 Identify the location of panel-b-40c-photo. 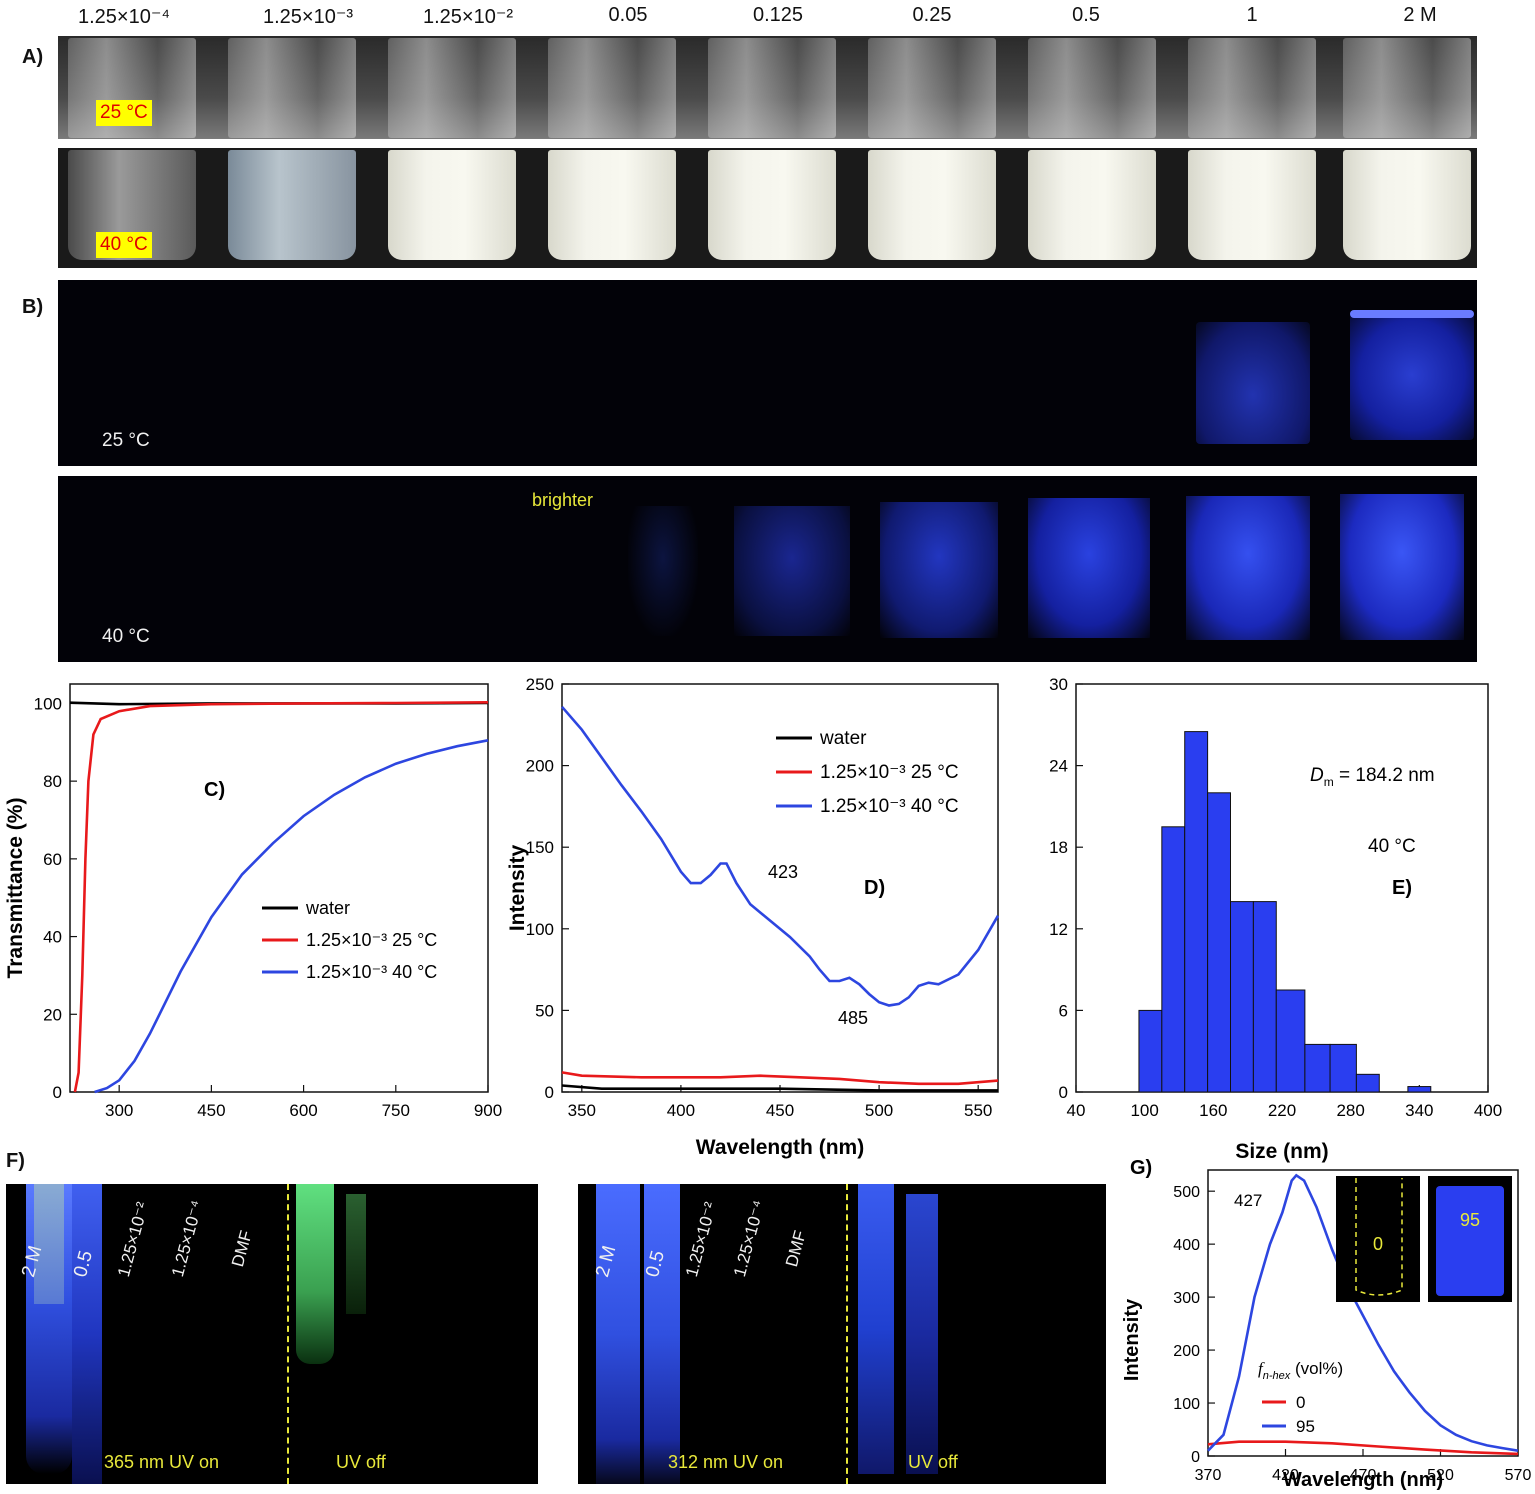
(767, 569).